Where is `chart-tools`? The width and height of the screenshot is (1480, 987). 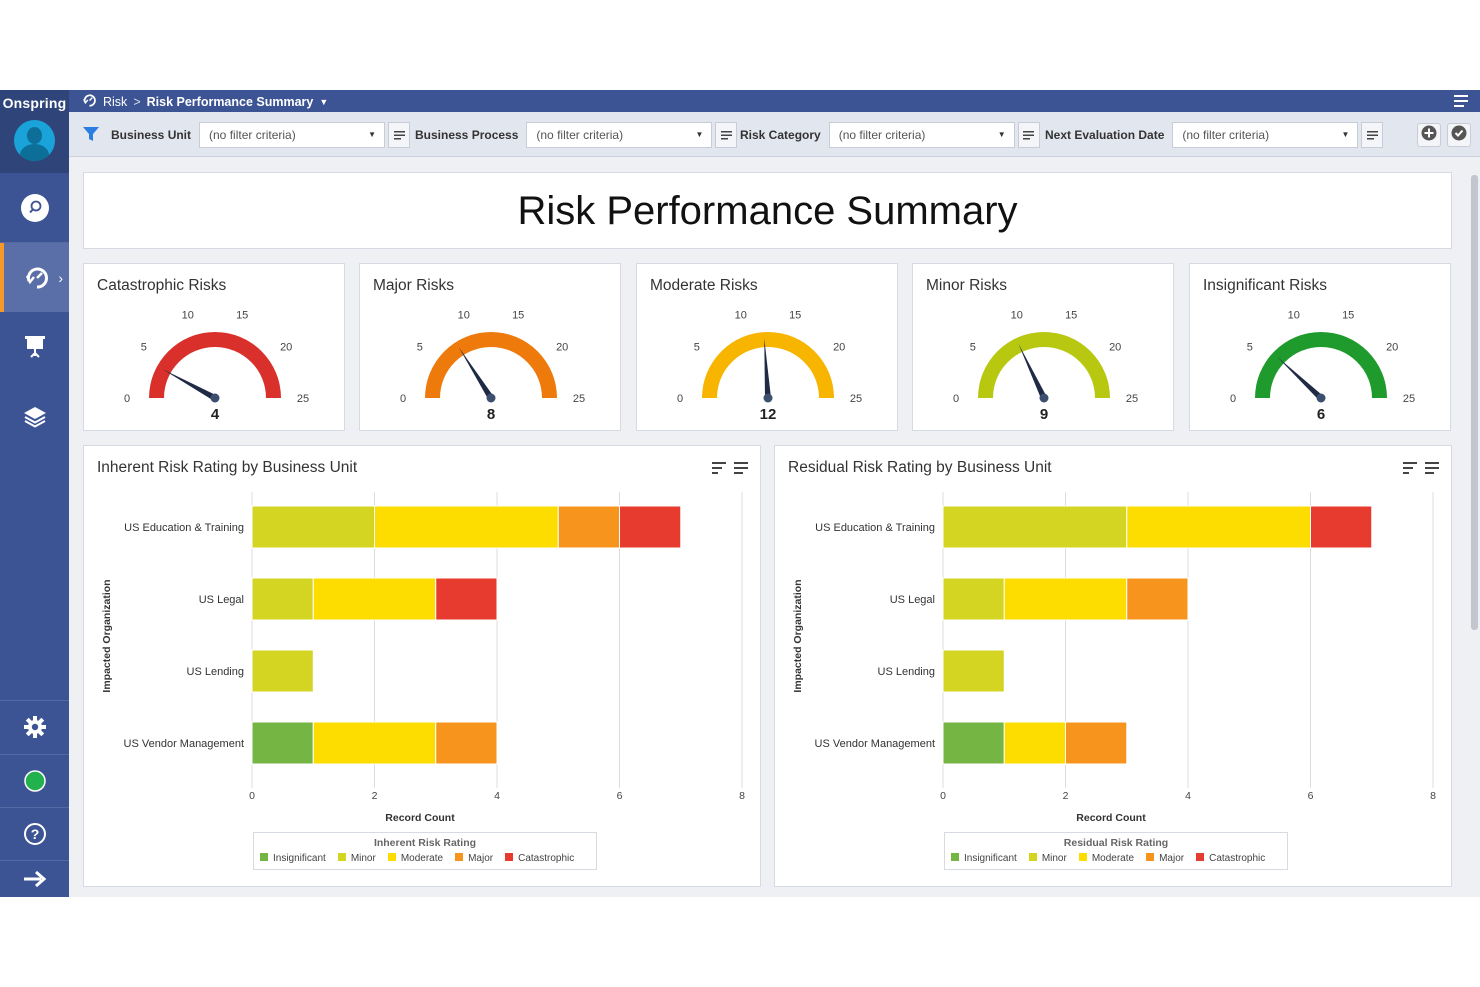 chart-tools is located at coordinates (730, 470).